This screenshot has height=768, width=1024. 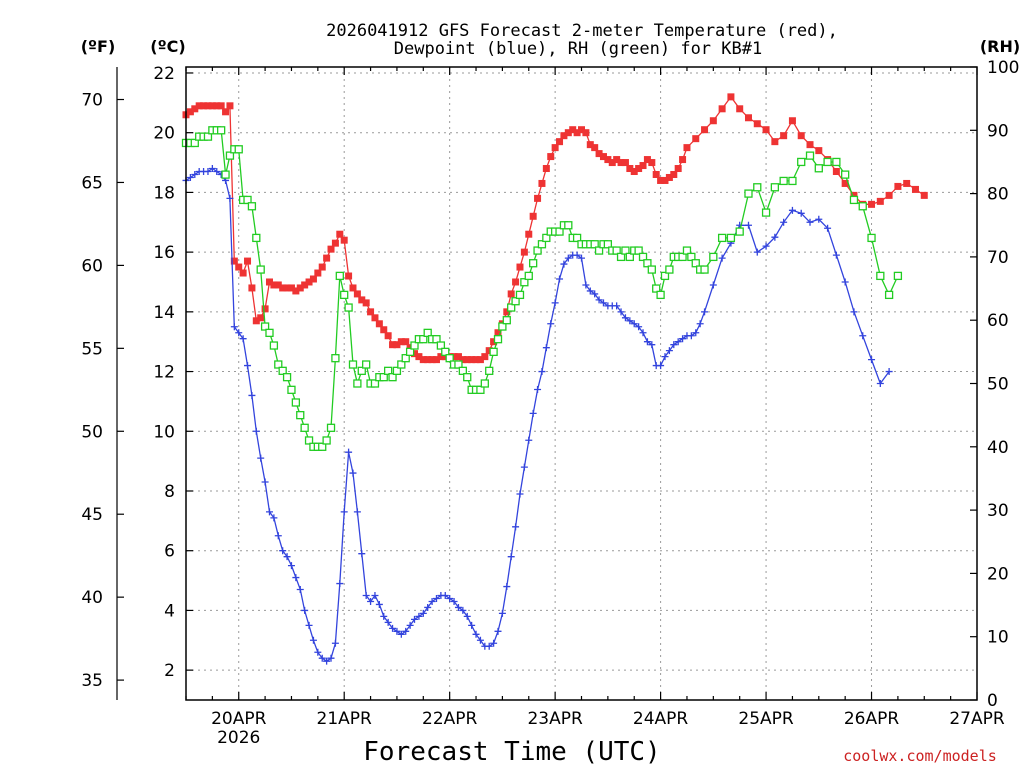 What do you see at coordinates (92, 432) in the screenshot?
I see `fahrenheit-tick-label: 50` at bounding box center [92, 432].